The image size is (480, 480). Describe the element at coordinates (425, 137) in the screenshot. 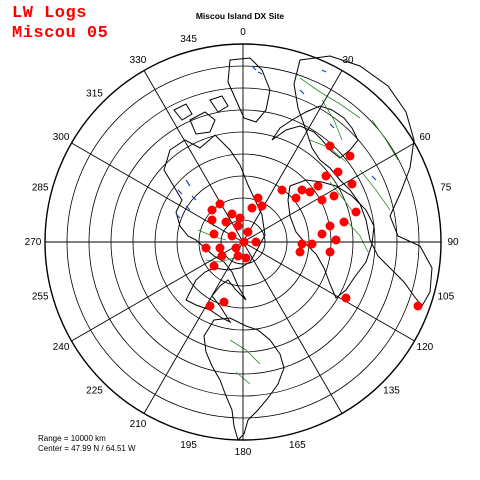

I see `bearing-label: 60` at that location.